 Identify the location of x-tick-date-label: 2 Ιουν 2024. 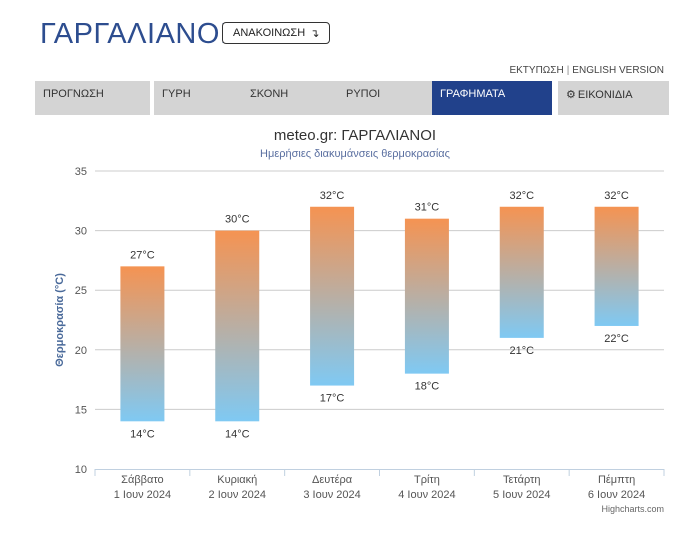
(237, 495).